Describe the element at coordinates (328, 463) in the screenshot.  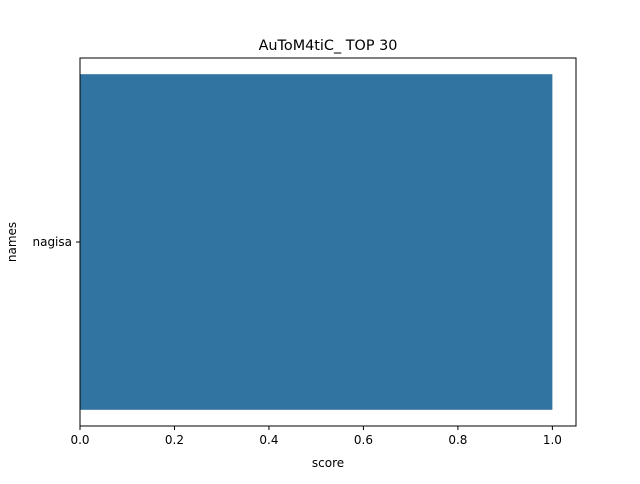
I see `x-axis-label: score` at that location.